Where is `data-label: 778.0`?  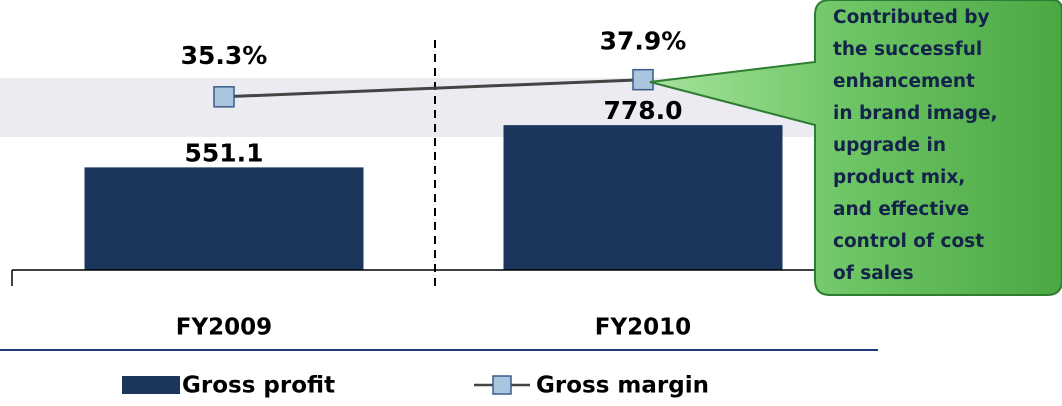
data-label: 778.0 is located at coordinates (642, 110).